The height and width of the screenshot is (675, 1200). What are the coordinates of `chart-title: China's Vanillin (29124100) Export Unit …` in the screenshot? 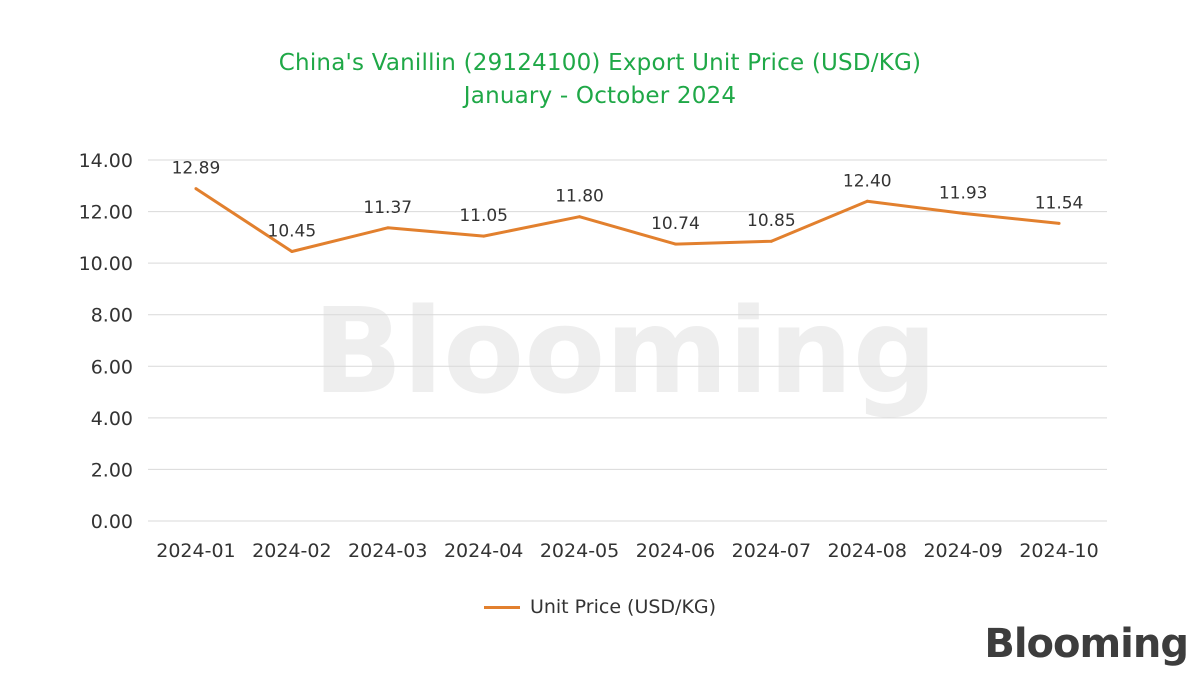 It's located at (600, 63).